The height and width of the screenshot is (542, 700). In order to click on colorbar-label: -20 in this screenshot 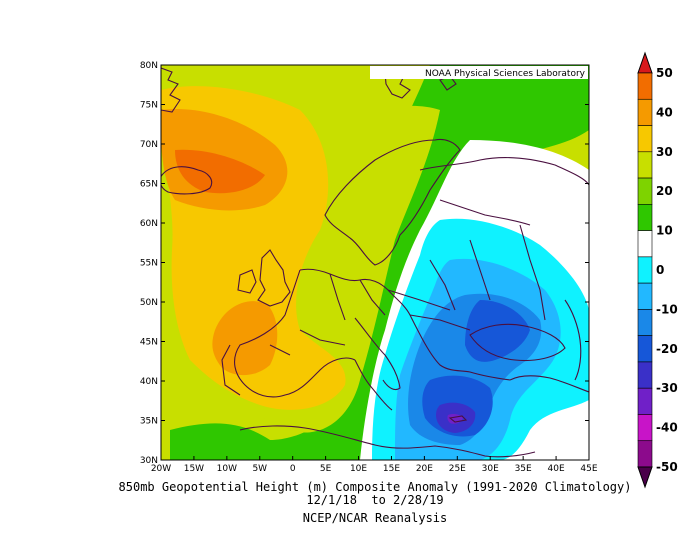, I will do `click(667, 349)`.